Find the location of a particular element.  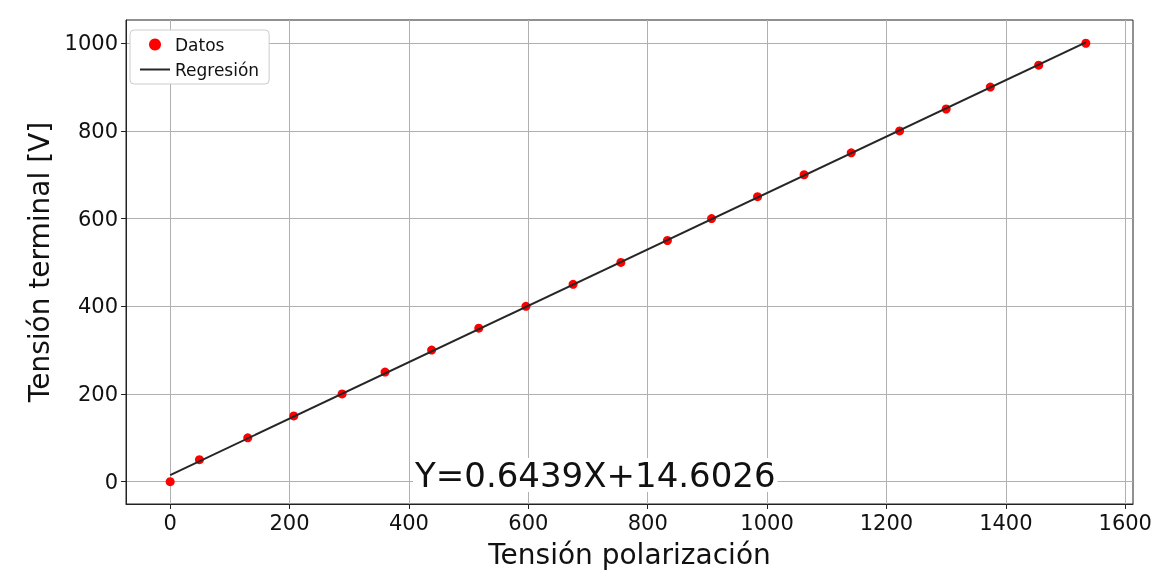

x-tick-label: 1000 is located at coordinates (767, 522).